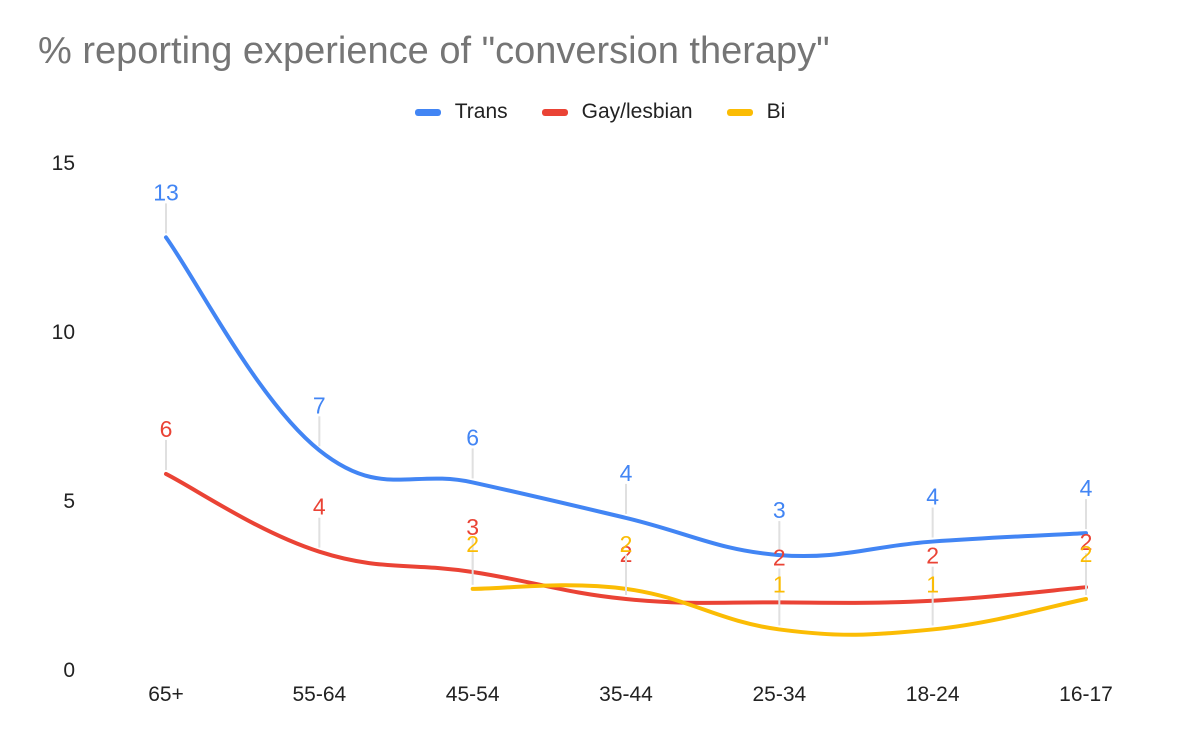 Image resolution: width=1200 pixels, height=742 pixels. What do you see at coordinates (166, 192) in the screenshot?
I see `data-label: 13` at bounding box center [166, 192].